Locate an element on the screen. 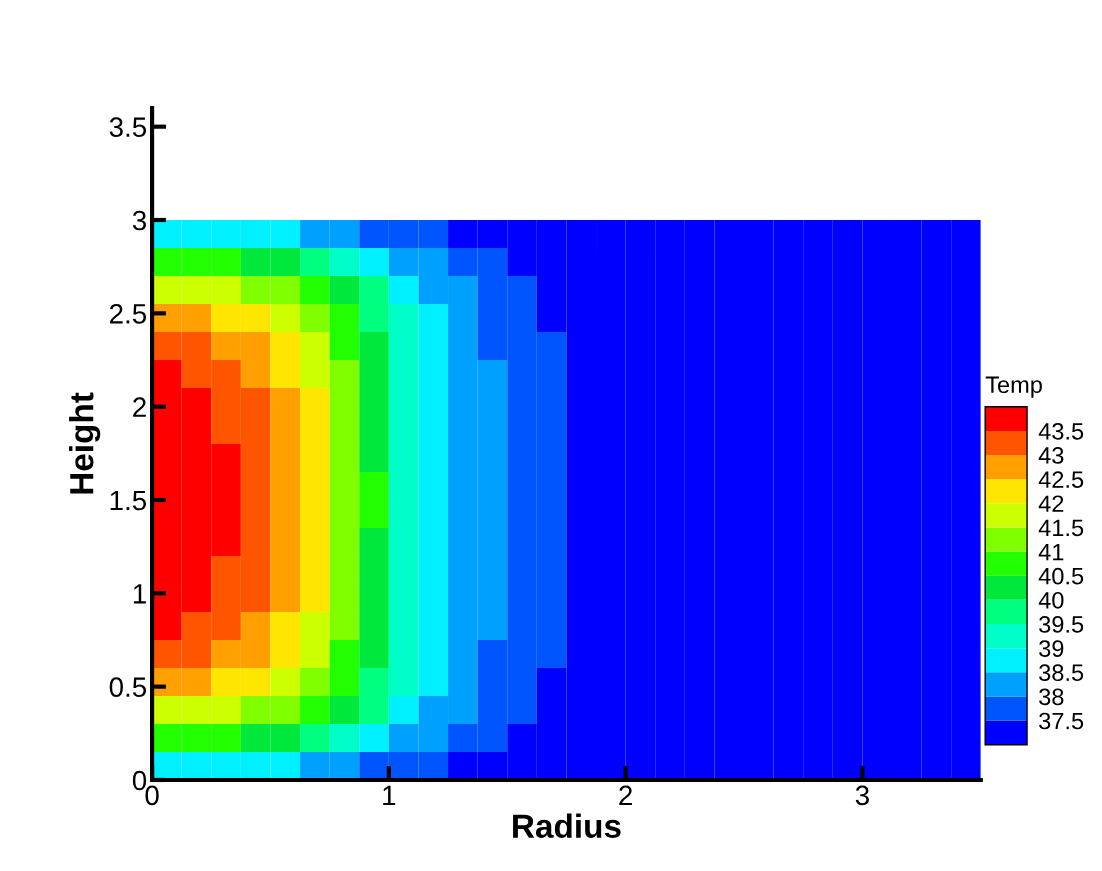 This screenshot has width=1102, height=871. color-bar-label: 38 is located at coordinates (1051, 697).